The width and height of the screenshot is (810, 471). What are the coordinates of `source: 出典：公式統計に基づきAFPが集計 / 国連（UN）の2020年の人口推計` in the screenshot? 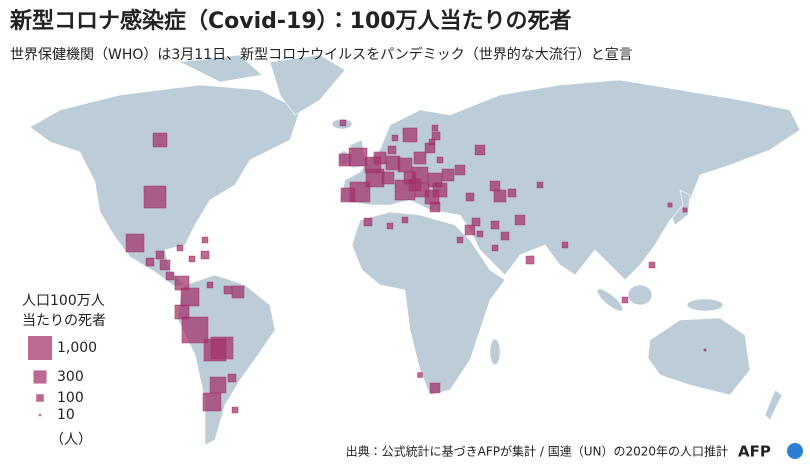 It's located at (537, 451).